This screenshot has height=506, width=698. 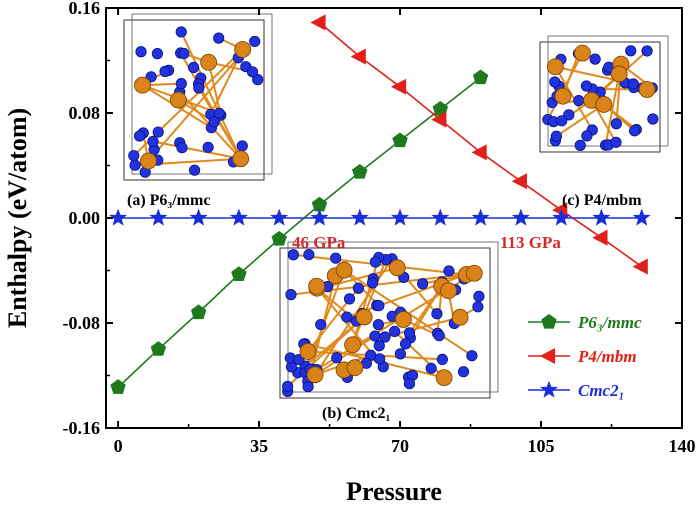 I want to click on x-tick-label: 105, so click(x=541, y=446).